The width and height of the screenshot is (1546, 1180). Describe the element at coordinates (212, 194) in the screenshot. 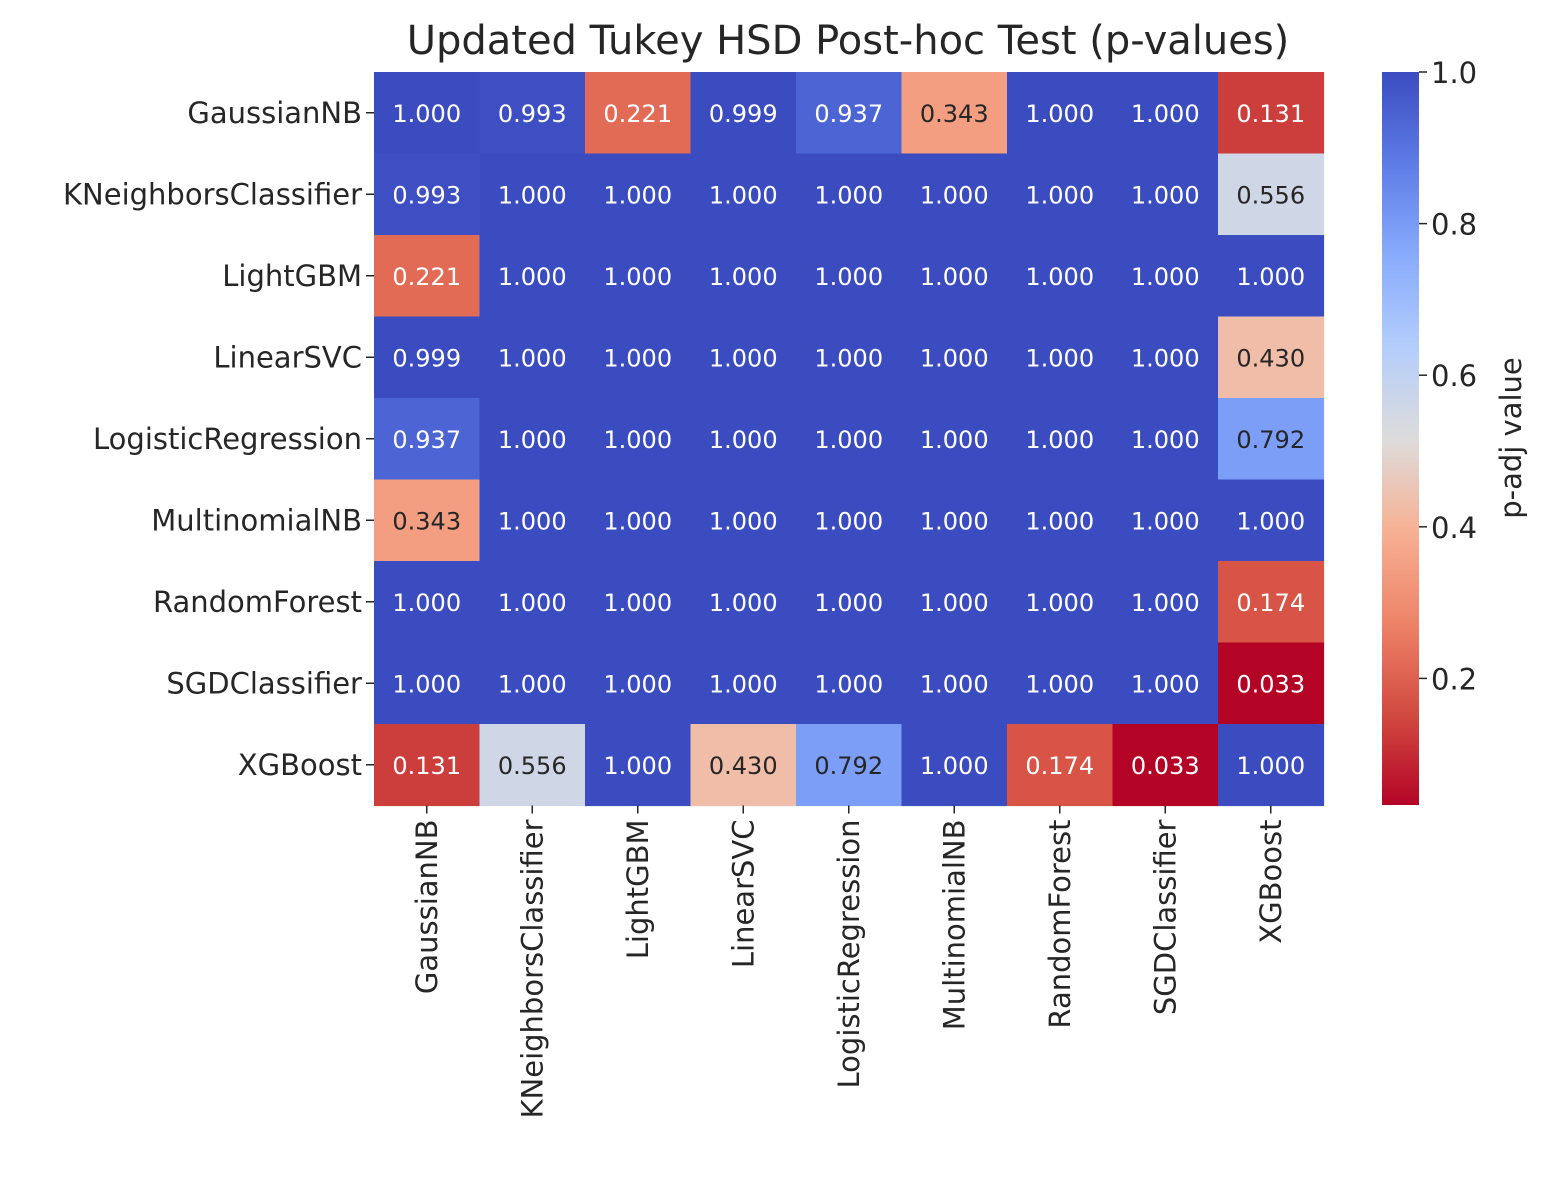

I see `y-tick-label: KNeighborsClassifier` at that location.